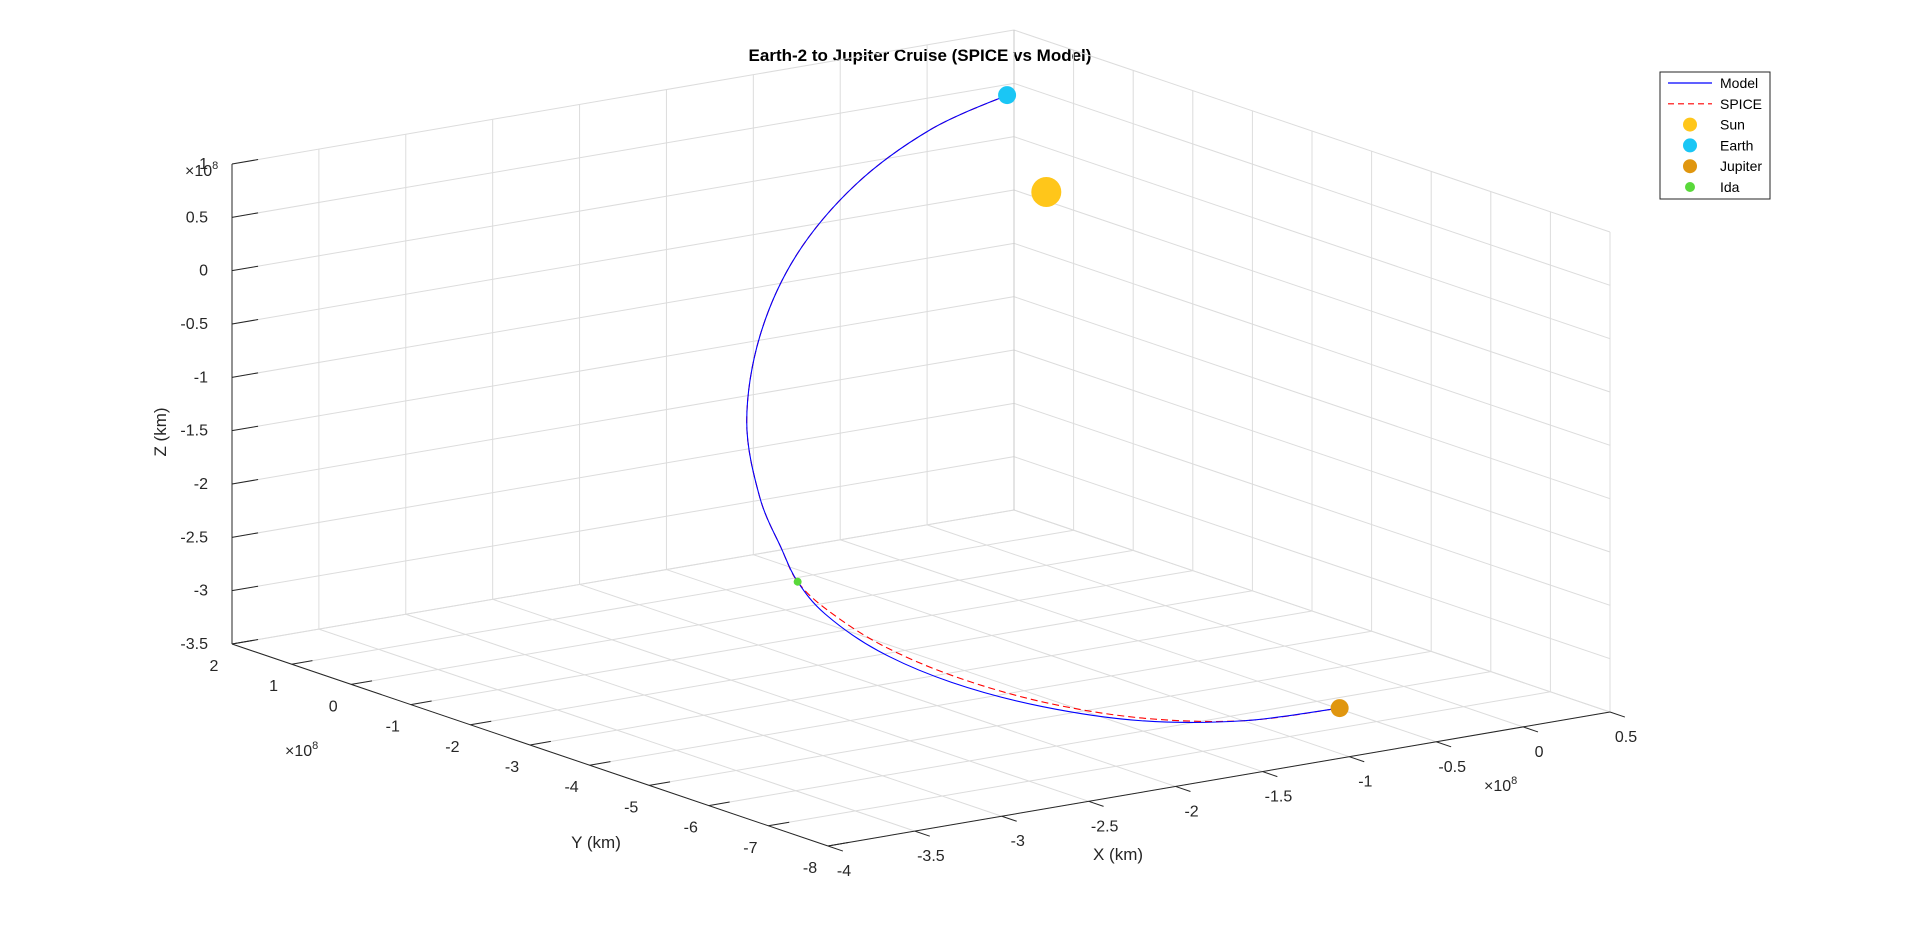 The image size is (1920, 936). What do you see at coordinates (1718, 145) in the screenshot?
I see `legend-item-earth: Earth` at bounding box center [1718, 145].